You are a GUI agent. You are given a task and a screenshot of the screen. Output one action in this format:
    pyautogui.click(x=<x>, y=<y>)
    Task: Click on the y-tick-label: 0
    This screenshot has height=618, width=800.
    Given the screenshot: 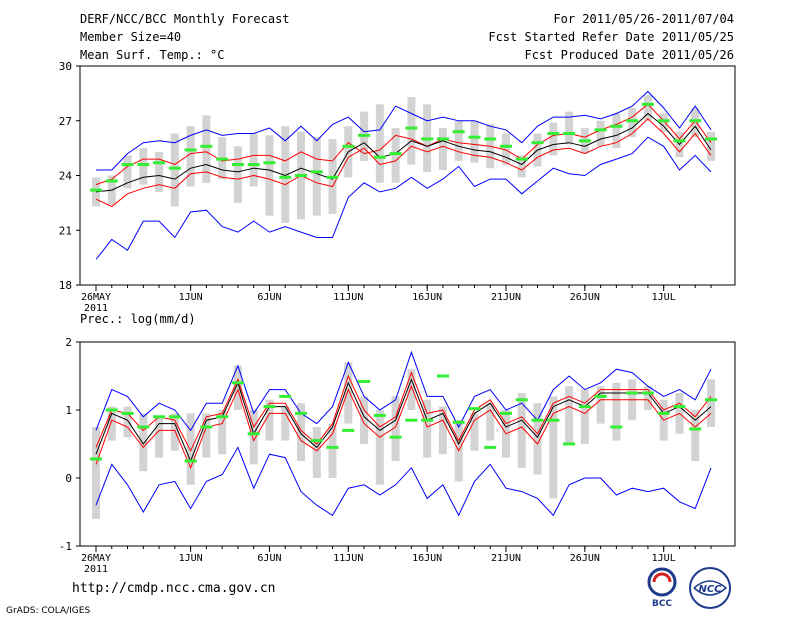 What is the action you would take?
    pyautogui.click(x=68, y=478)
    